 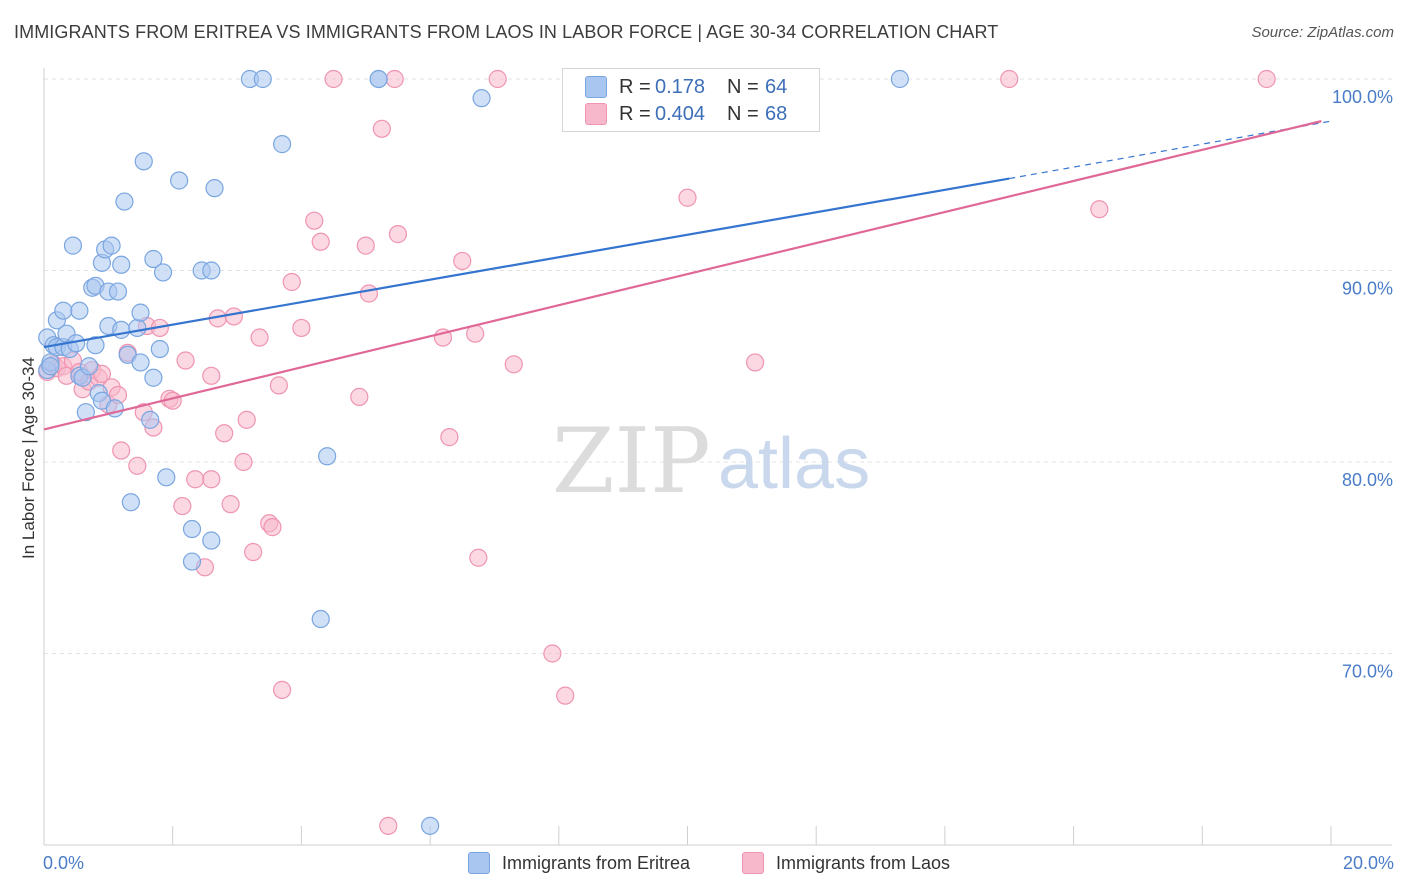 I want to click on y-tick-label: 100.0%, so click(x=1362, y=97).